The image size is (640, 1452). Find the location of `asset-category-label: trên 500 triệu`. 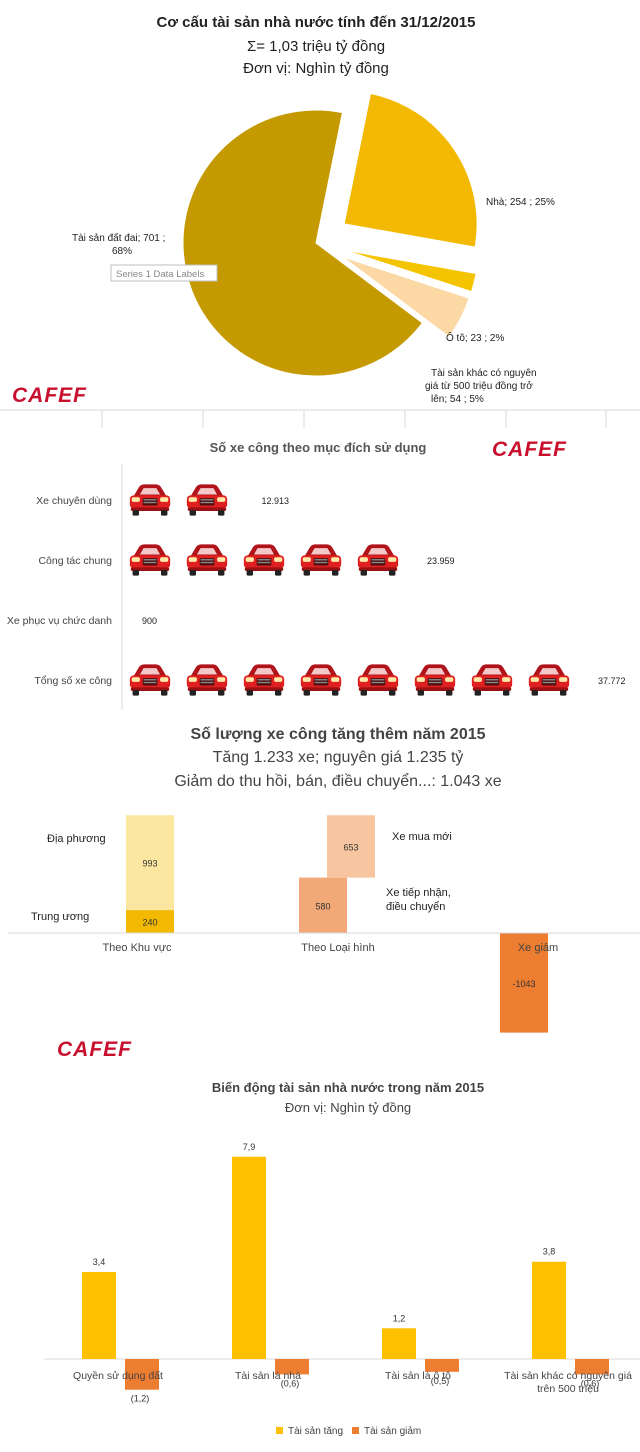

asset-category-label: trên 500 triệu is located at coordinates (568, 1389).